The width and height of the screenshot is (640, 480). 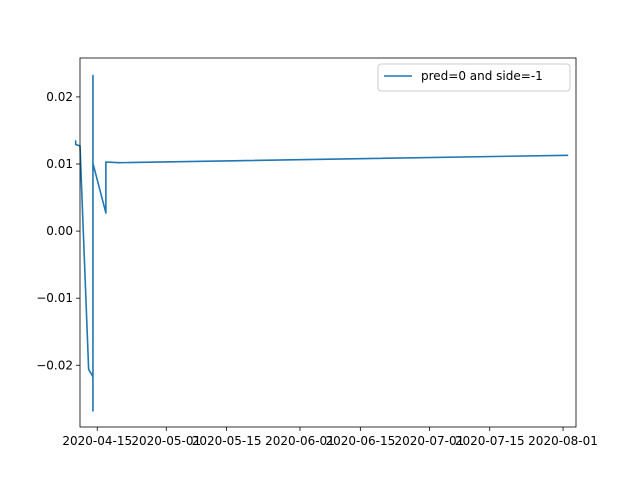 What do you see at coordinates (563, 441) in the screenshot?
I see `x-tick-label: 2020-08-01` at bounding box center [563, 441].